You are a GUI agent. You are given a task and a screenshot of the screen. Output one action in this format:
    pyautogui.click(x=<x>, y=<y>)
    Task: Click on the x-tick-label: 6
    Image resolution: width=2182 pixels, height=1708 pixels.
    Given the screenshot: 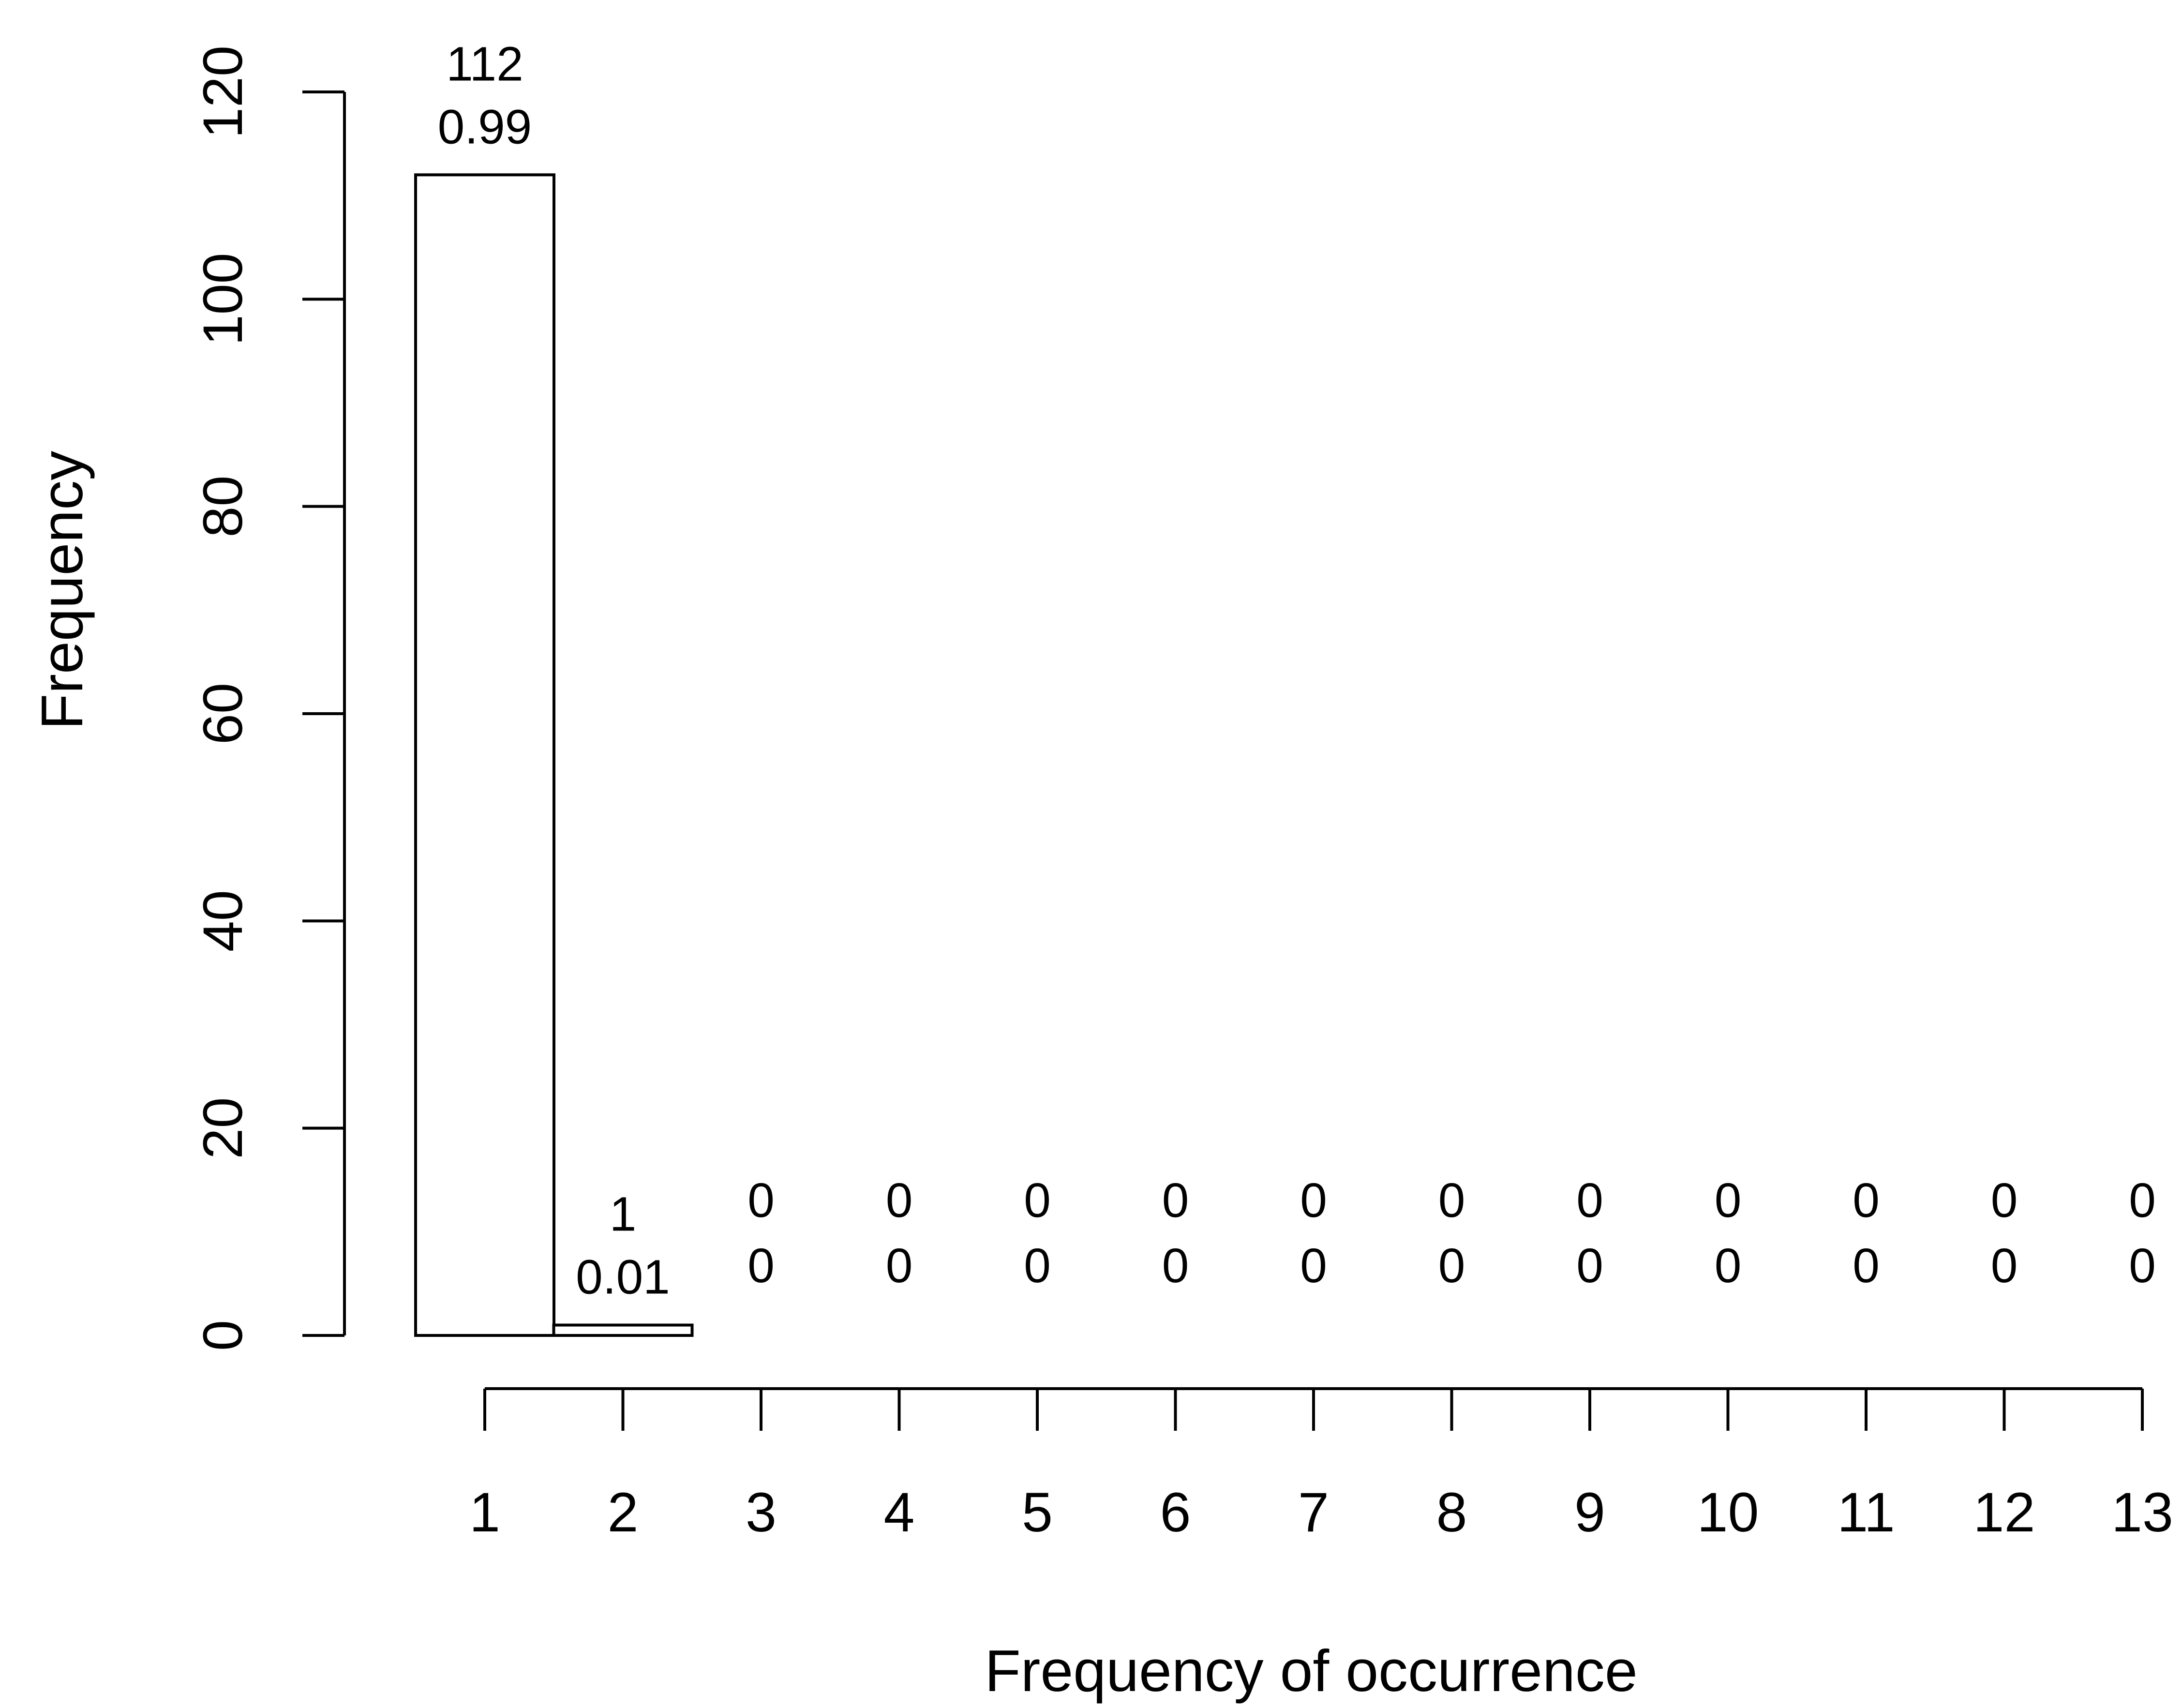 What is the action you would take?
    pyautogui.click(x=1175, y=1512)
    